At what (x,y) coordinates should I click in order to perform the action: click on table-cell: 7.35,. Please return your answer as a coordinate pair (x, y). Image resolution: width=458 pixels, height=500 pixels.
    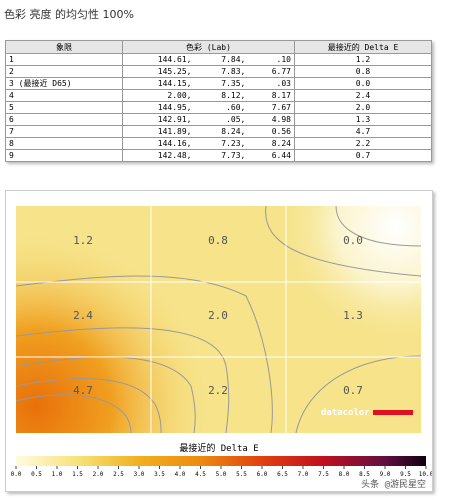
    Looking at the image, I should click on (221, 83).